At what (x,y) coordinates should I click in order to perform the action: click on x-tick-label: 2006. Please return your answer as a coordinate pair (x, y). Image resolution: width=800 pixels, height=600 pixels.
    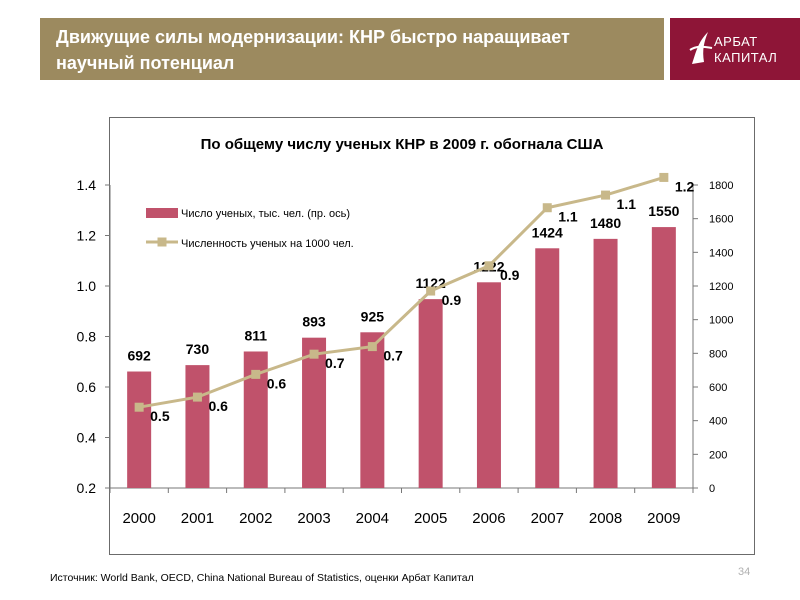
    Looking at the image, I should click on (488, 518).